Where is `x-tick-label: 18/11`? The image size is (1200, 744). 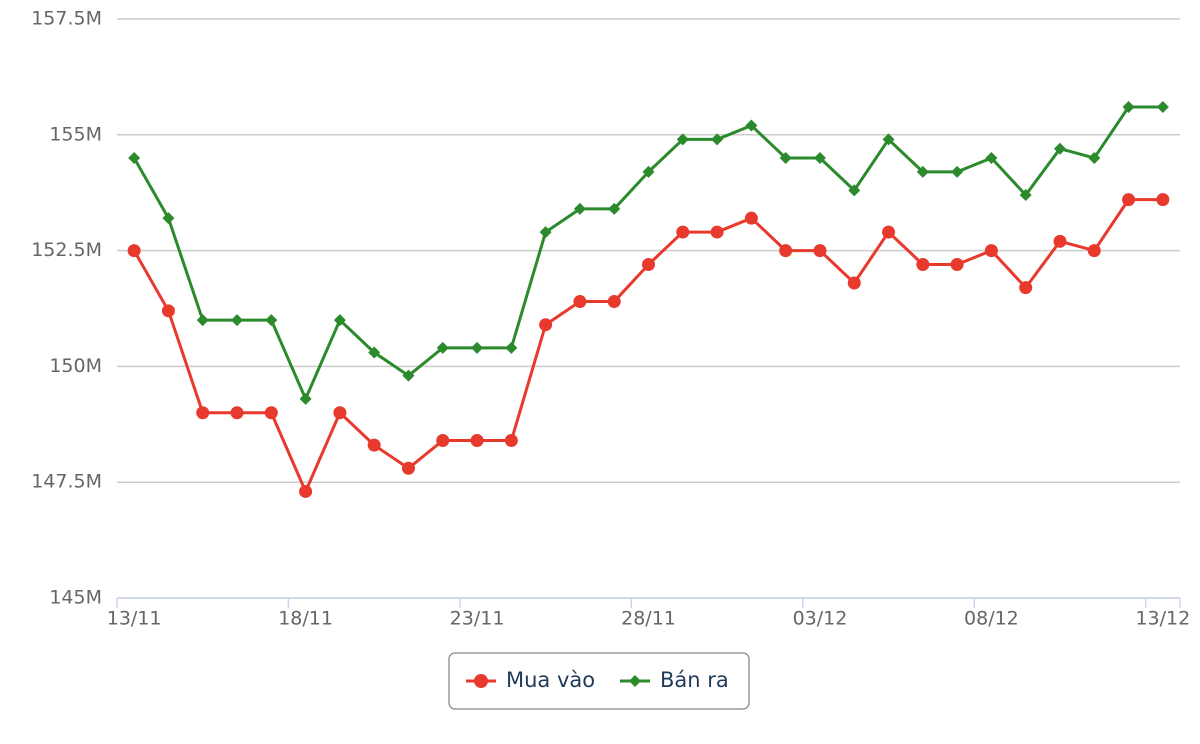
x-tick-label: 18/11 is located at coordinates (305, 619).